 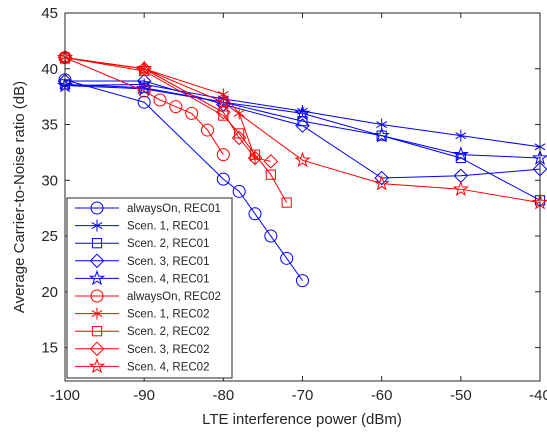 I want to click on y-tick-label: 20, so click(x=49, y=292).